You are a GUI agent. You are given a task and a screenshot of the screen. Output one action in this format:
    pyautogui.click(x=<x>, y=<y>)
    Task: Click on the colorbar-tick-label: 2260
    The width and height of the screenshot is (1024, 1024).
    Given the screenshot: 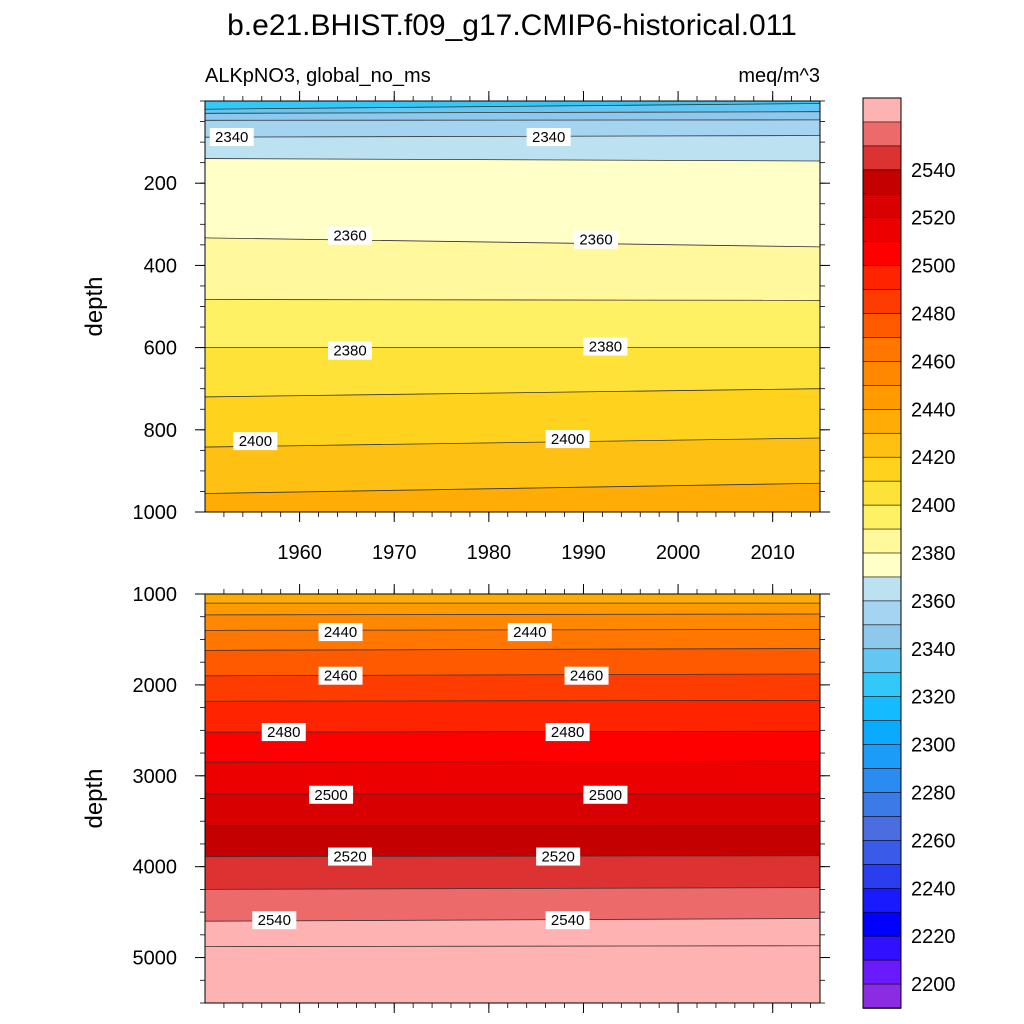 What is the action you would take?
    pyautogui.click(x=933, y=841)
    